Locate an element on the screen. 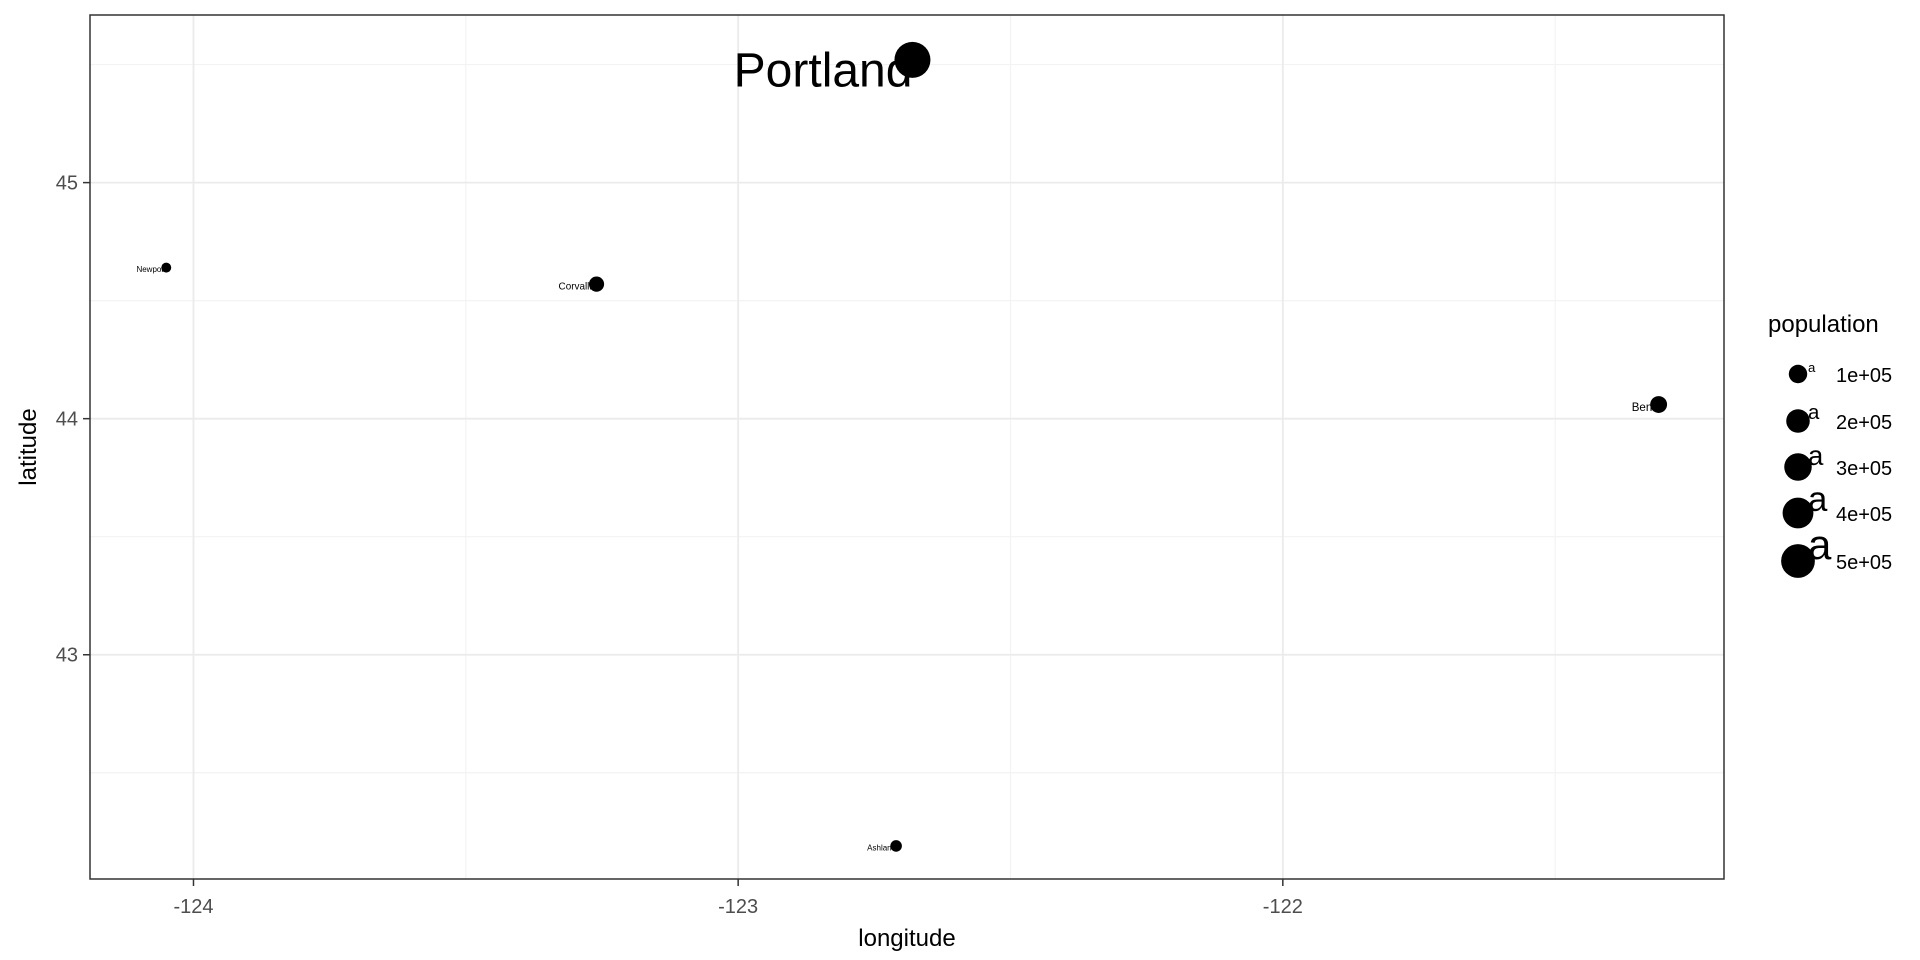 The width and height of the screenshot is (1920, 960). point-bend is located at coordinates (1659, 404).